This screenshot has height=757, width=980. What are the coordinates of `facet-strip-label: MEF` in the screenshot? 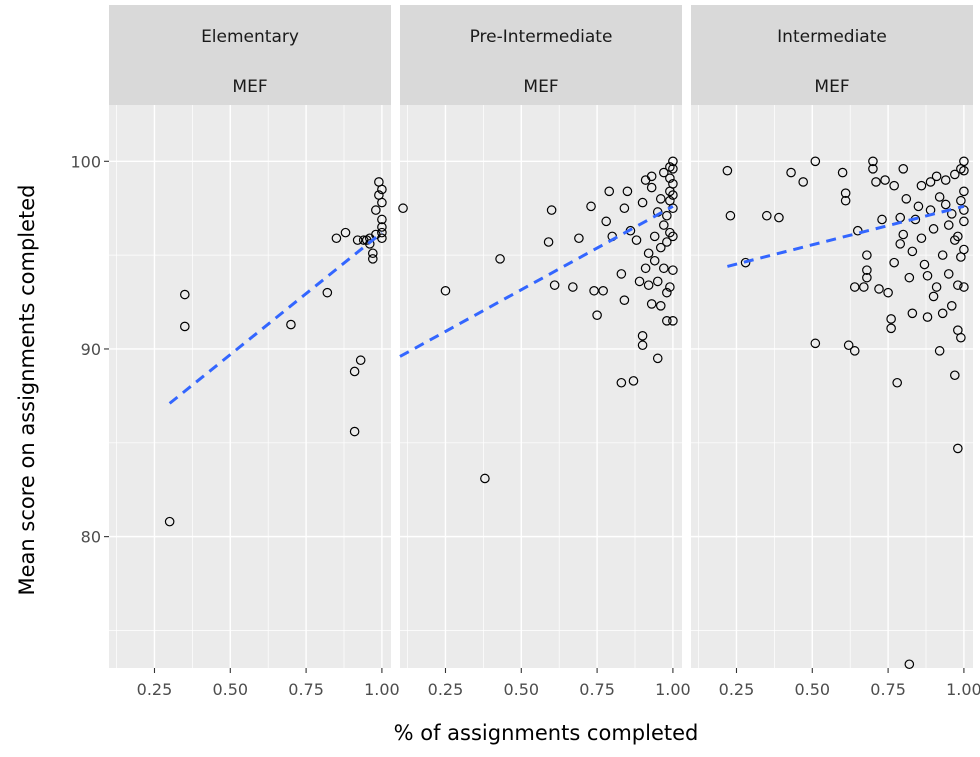 It's located at (831, 87).